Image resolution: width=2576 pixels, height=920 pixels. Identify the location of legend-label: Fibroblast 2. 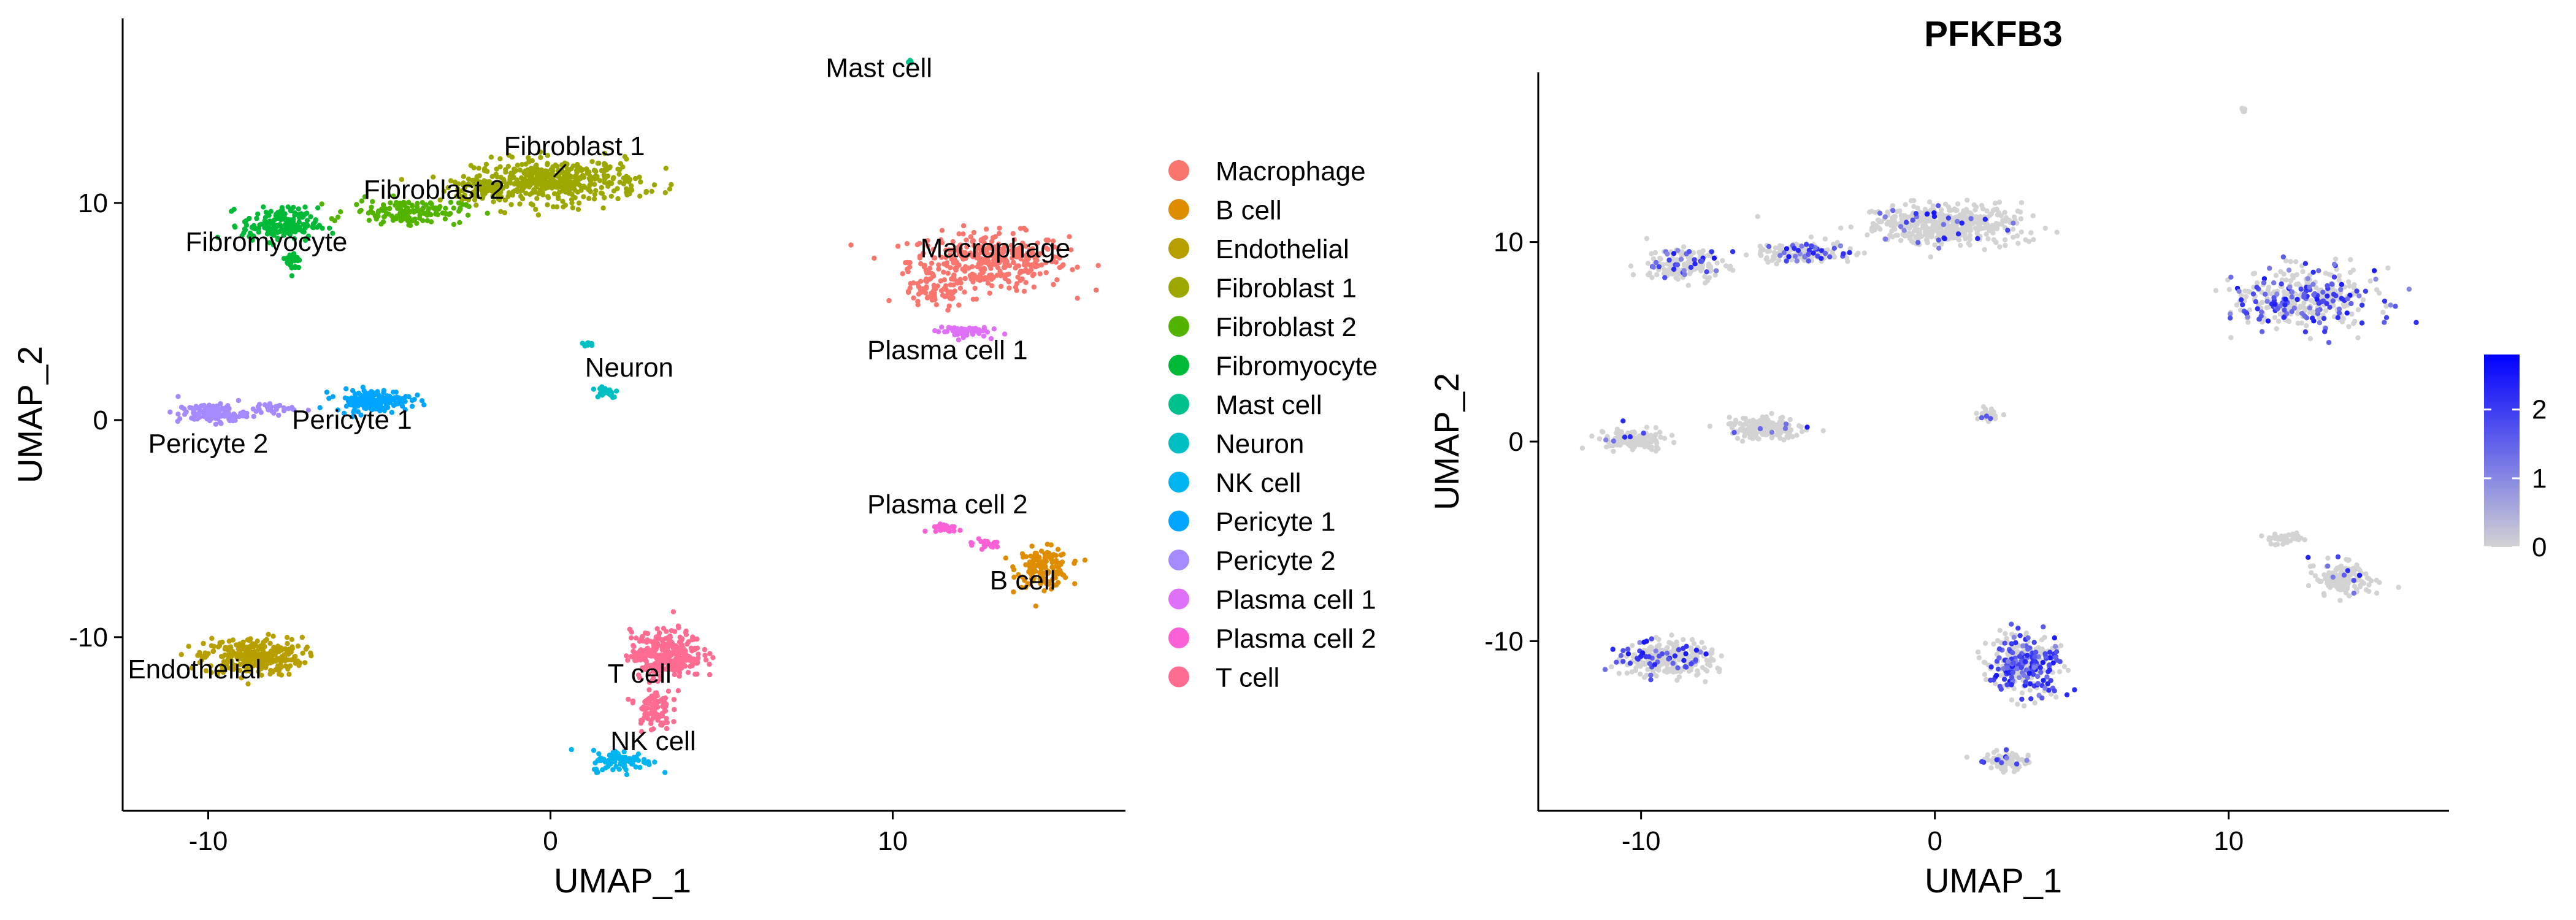
(1286, 327).